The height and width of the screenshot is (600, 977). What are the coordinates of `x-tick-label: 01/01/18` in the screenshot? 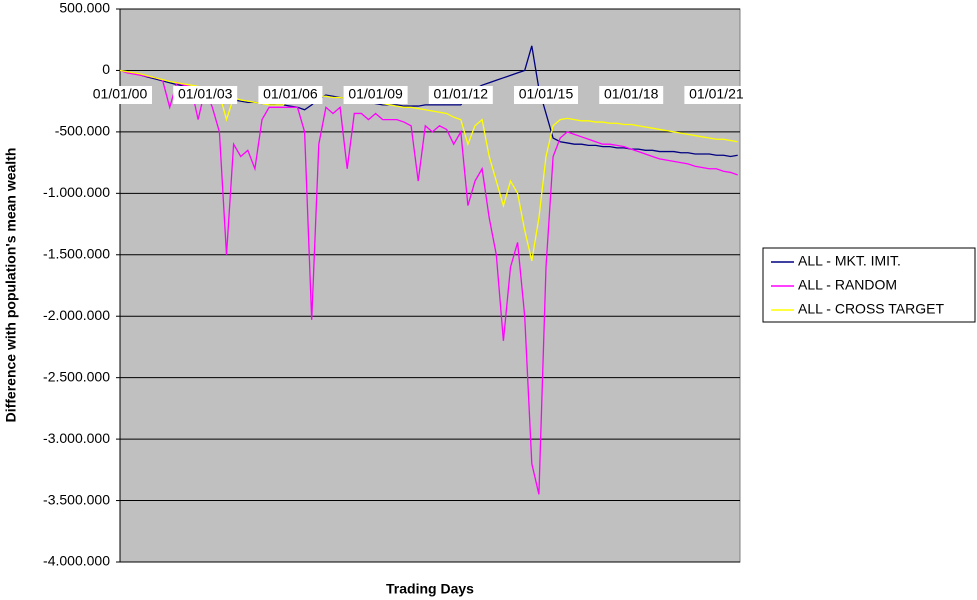 It's located at (631, 94).